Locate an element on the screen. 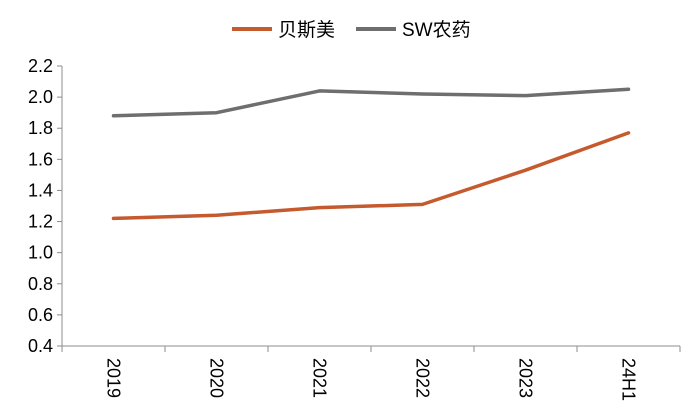 The height and width of the screenshot is (420, 700). x-tick-label: 2019 is located at coordinates (114, 378).